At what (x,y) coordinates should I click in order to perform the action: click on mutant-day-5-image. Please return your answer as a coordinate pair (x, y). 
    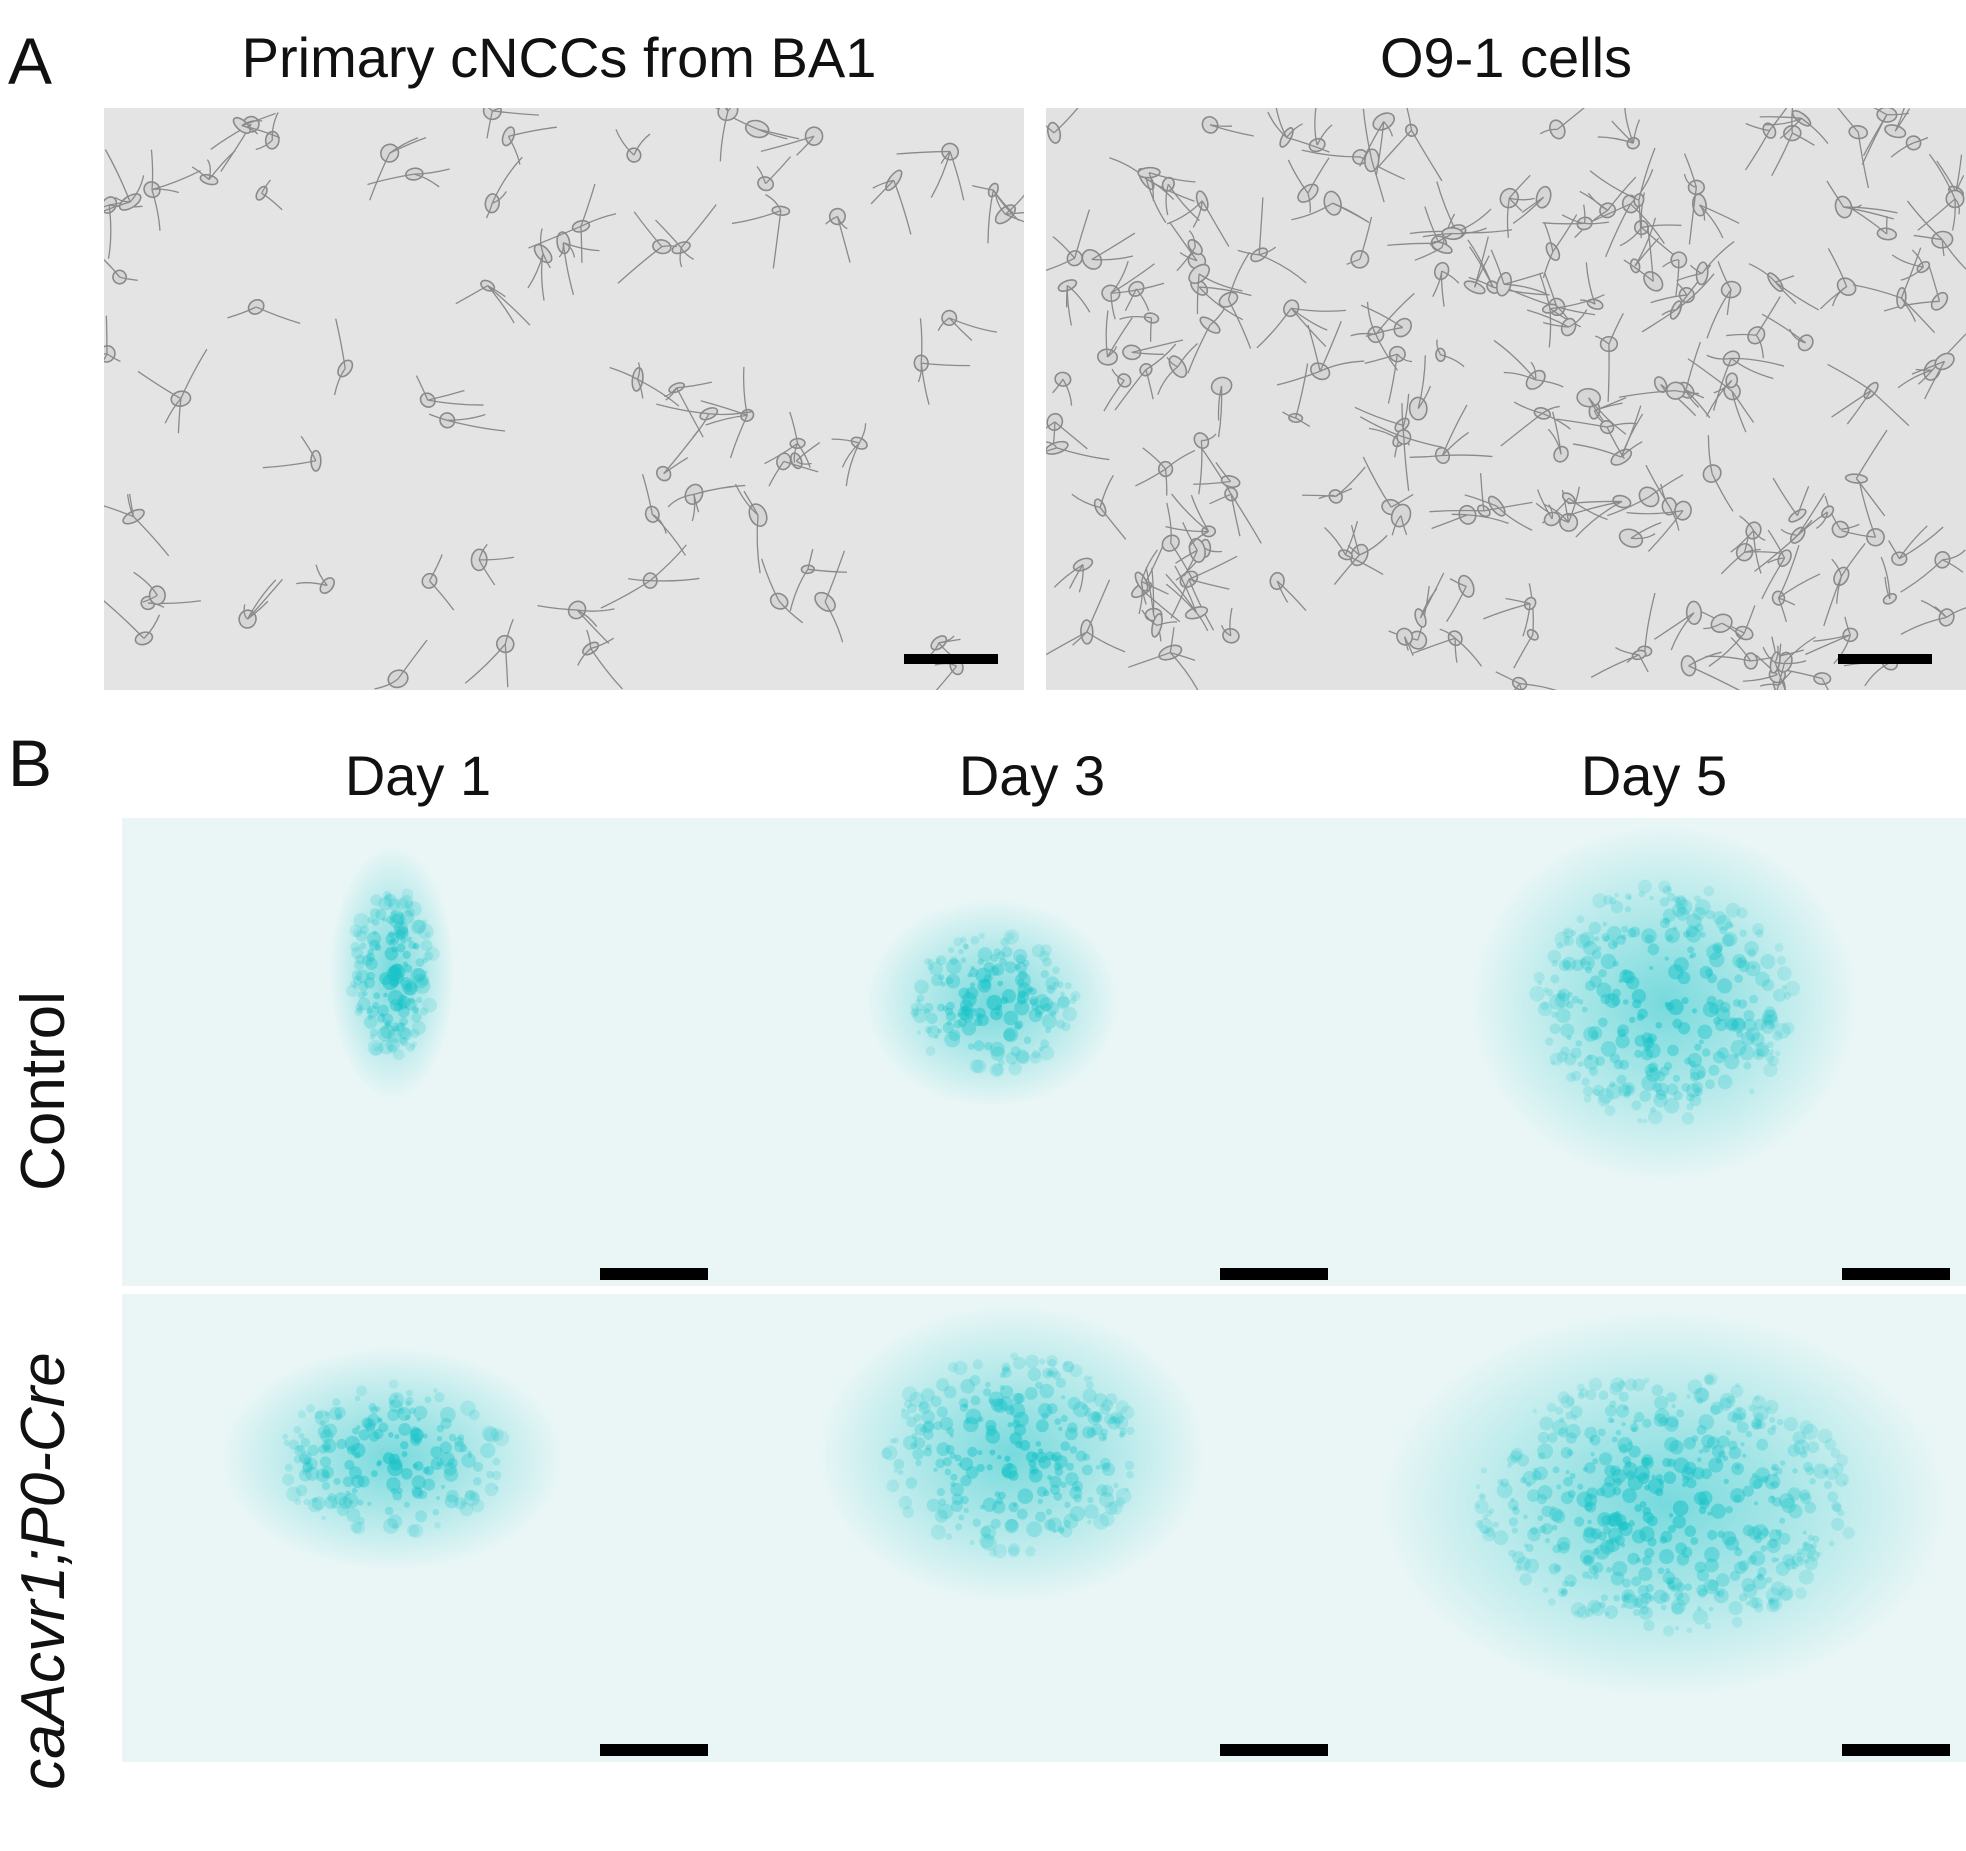
    Looking at the image, I should click on (1655, 1528).